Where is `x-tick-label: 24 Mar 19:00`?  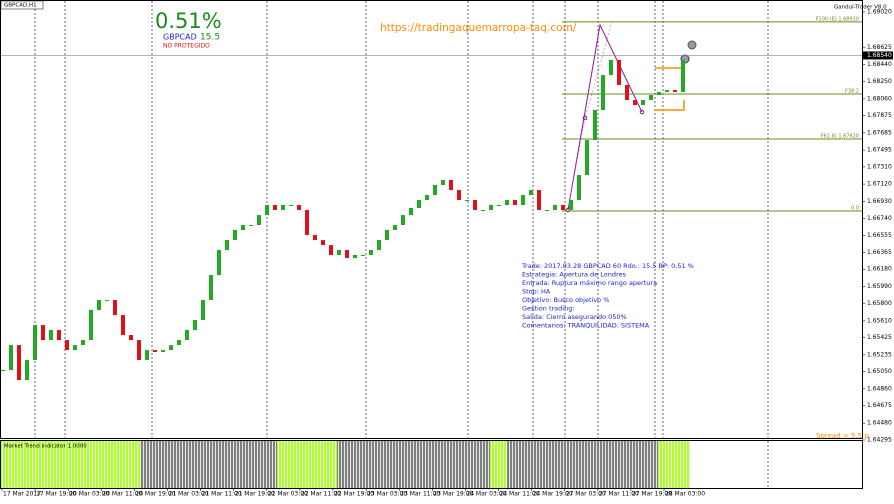 x-tick-label: 24 Mar 19:00 is located at coordinates (553, 494).